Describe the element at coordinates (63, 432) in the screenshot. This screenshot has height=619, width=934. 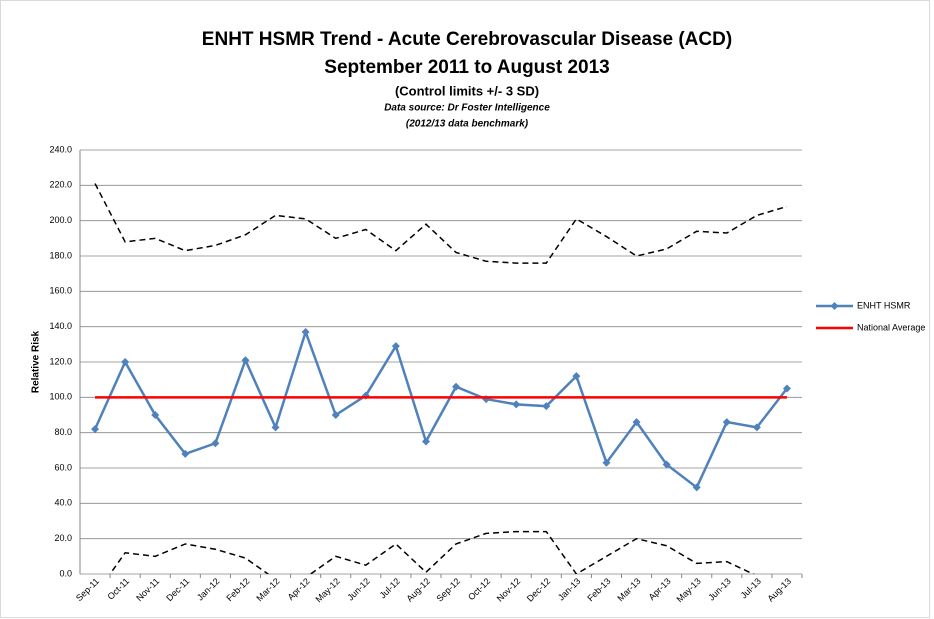
I see `y-tick-label: 80.0` at that location.